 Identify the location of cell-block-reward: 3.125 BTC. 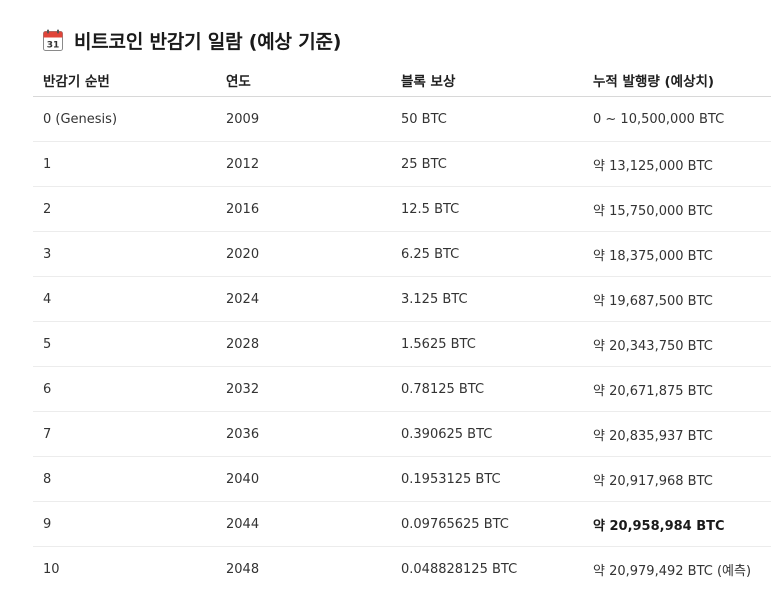
(487, 299).